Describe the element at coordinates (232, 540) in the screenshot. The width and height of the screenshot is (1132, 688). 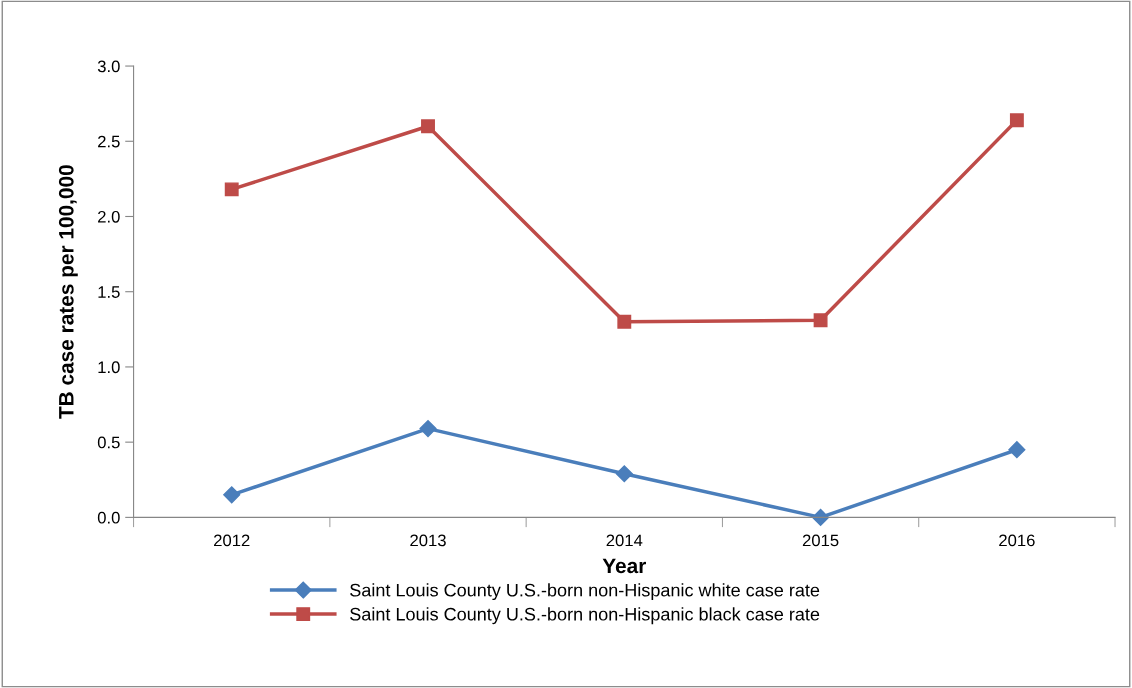
I see `x-tick-label: 2012` at that location.